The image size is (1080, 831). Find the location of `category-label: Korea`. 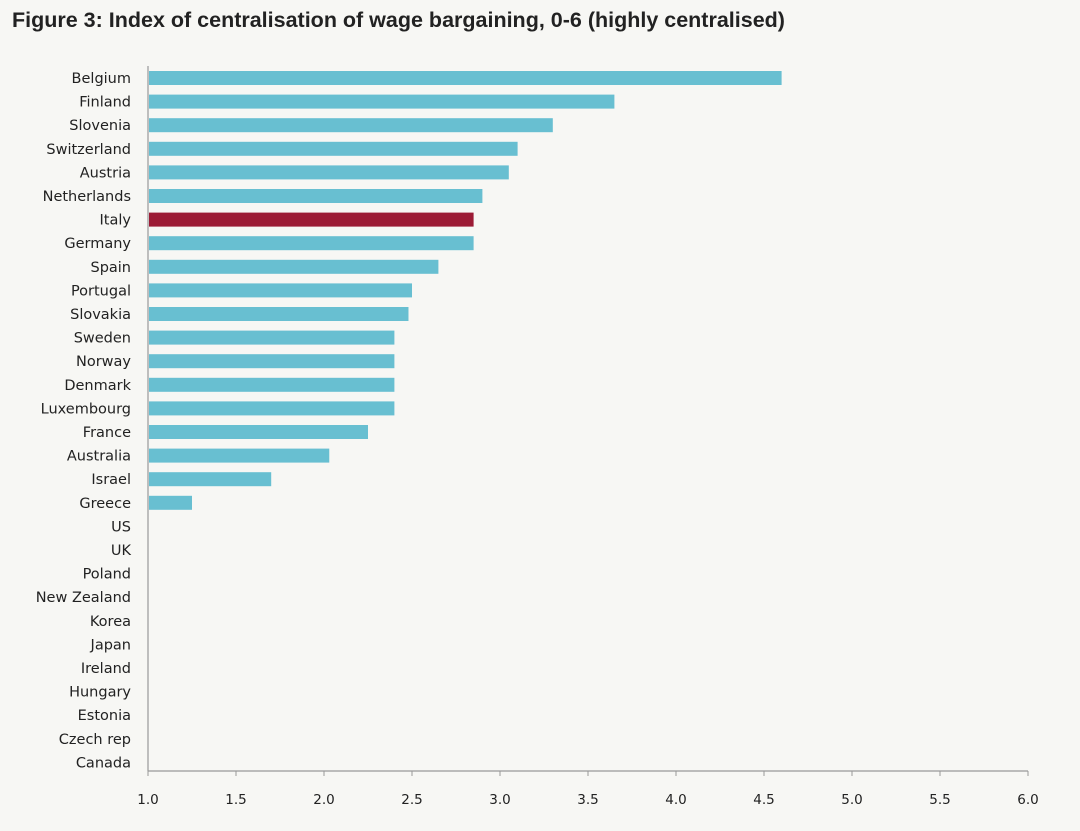

category-label: Korea is located at coordinates (110, 622).